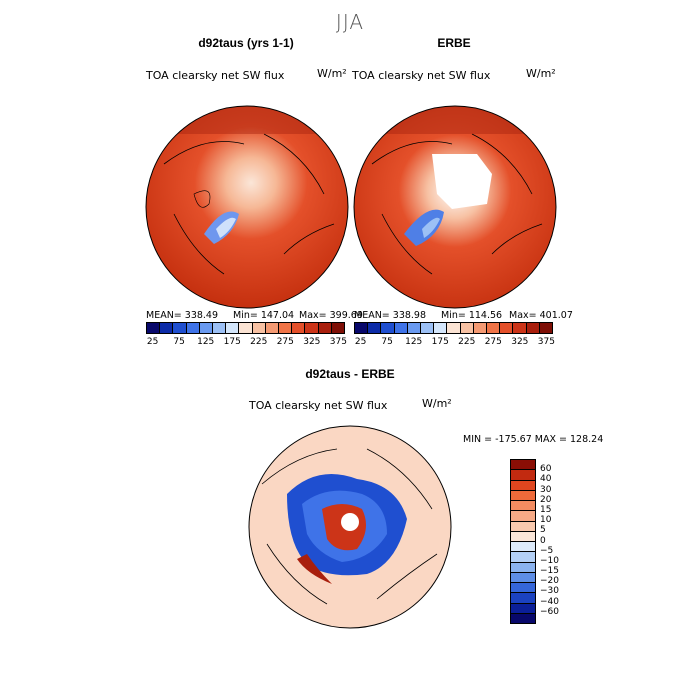  What do you see at coordinates (533, 439) in the screenshot?
I see `diff-minmax: MIN = -175.67 MAX = 128.24` at bounding box center [533, 439].